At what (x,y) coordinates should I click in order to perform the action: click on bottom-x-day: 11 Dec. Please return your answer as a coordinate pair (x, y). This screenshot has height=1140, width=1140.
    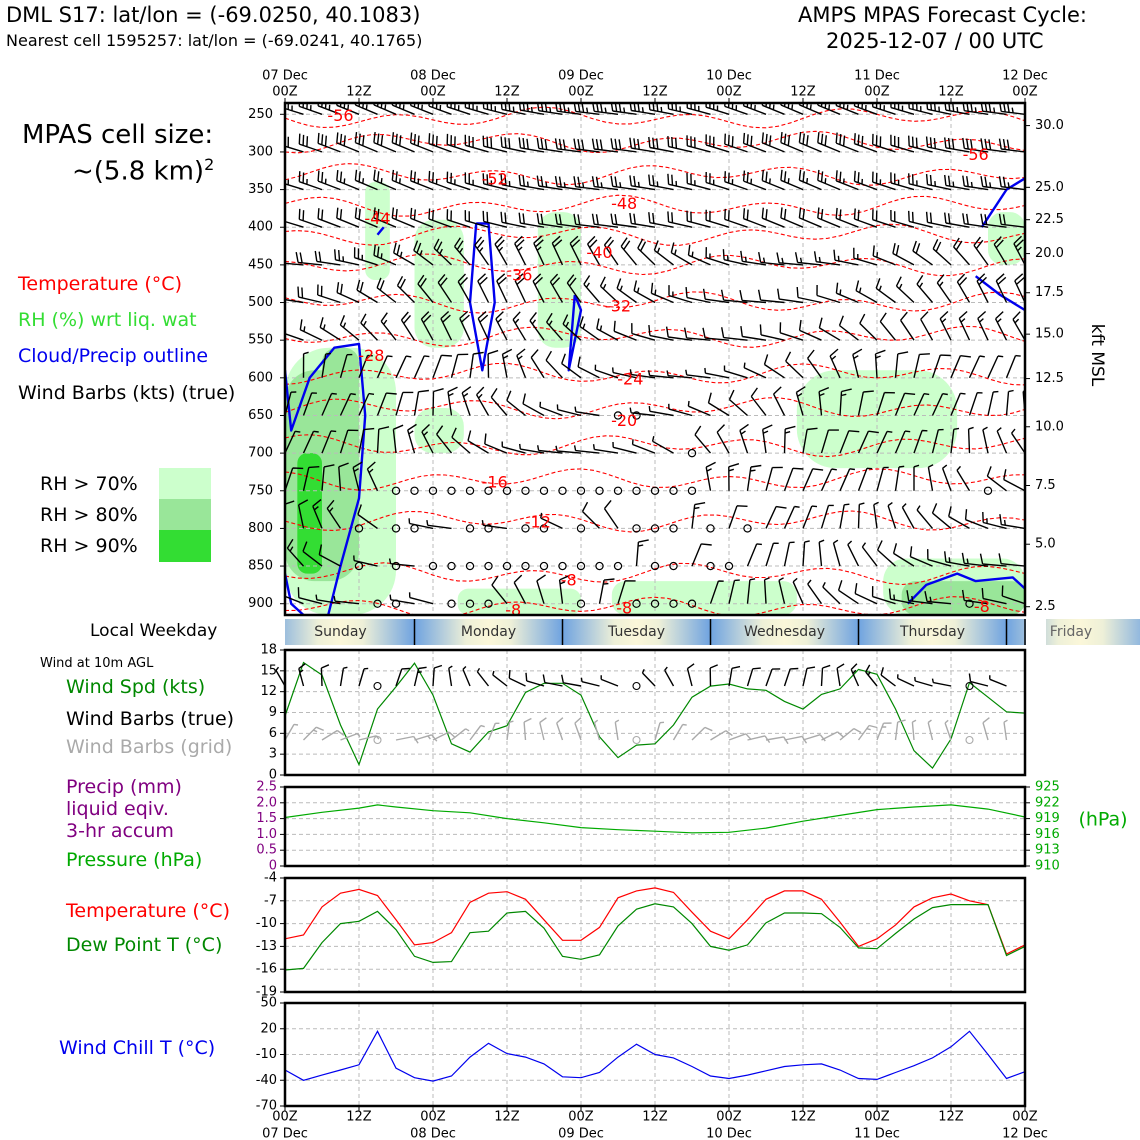
    Looking at the image, I should click on (877, 1133).